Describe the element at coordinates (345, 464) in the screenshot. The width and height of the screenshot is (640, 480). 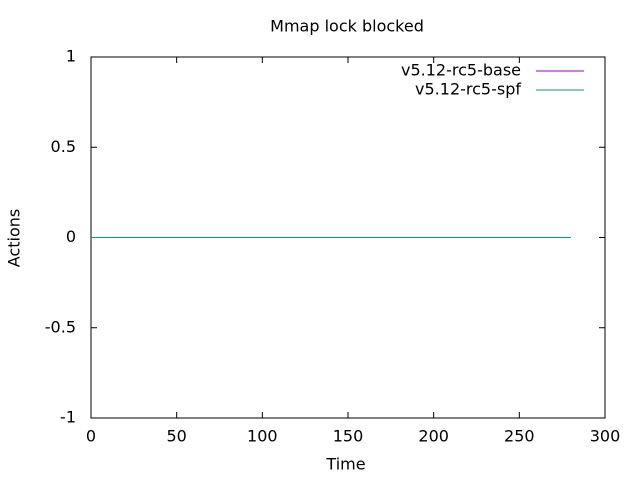
I see `x-axis-label: Time` at that location.